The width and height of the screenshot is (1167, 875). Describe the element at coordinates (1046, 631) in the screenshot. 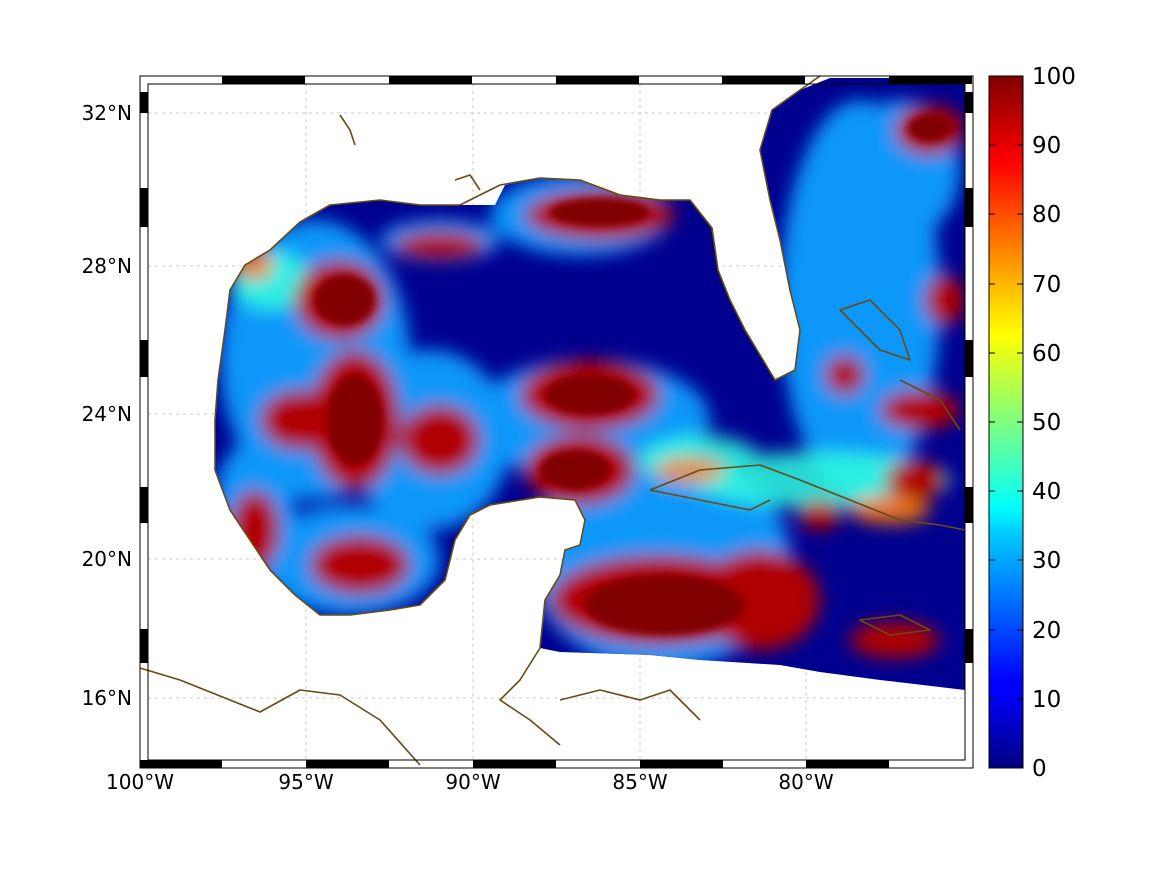

I see `colorbar-label: 20` at that location.